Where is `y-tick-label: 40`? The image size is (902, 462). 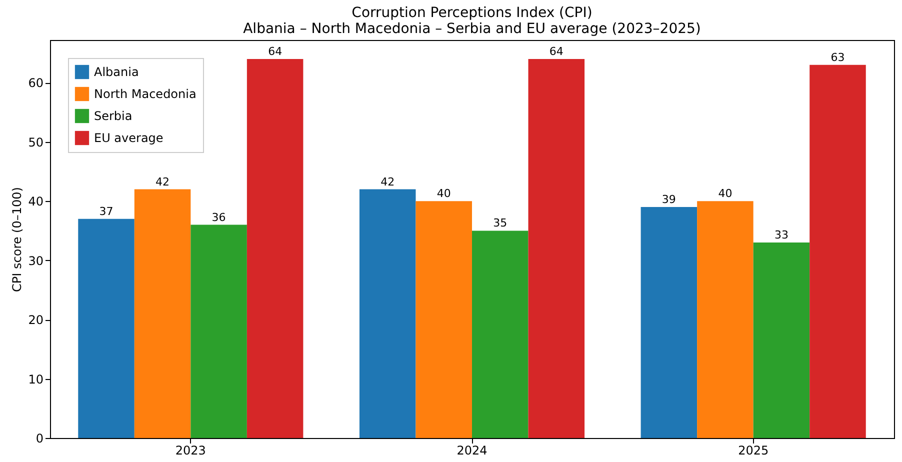 y-tick-label: 40 is located at coordinates (36, 201).